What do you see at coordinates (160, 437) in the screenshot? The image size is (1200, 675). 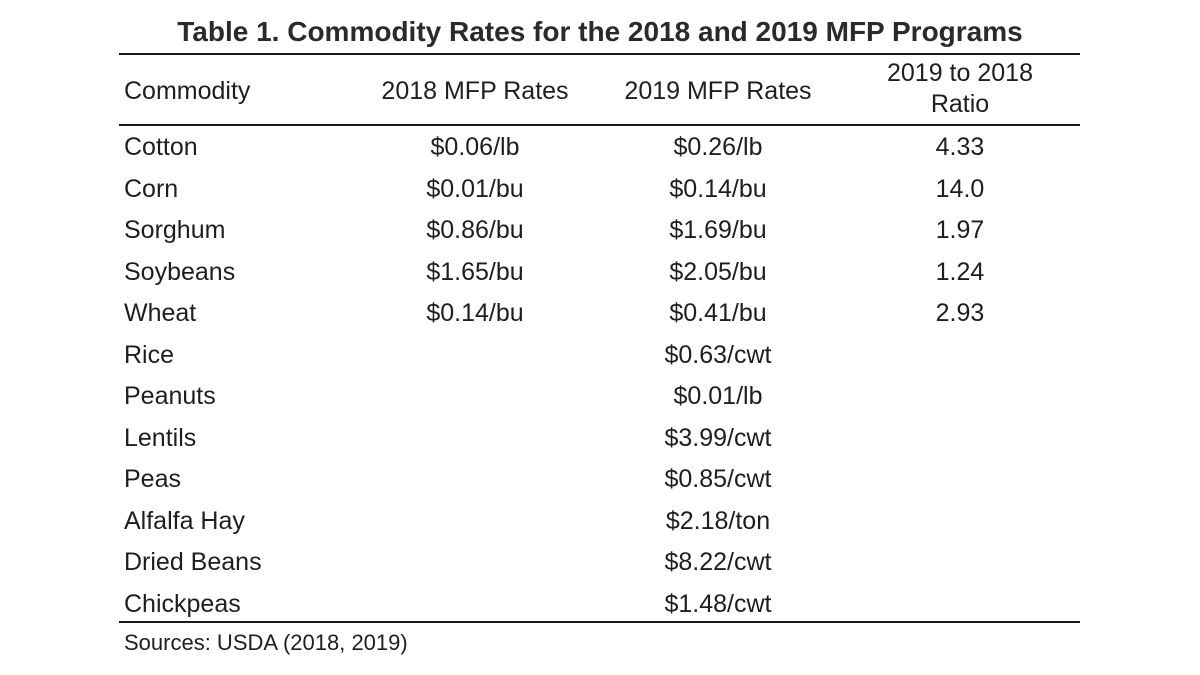 I see `cell-commodity: Lentils` at bounding box center [160, 437].